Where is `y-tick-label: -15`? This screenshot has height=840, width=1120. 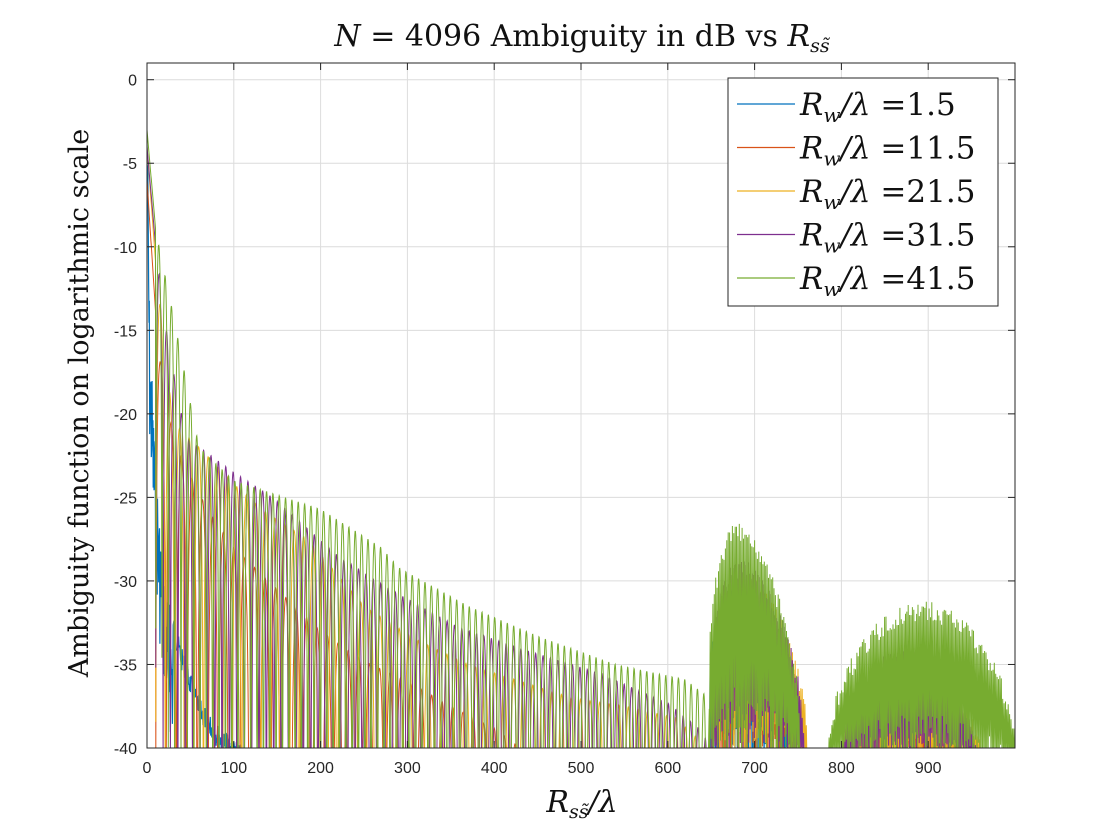
y-tick-label: -15 is located at coordinates (125, 331).